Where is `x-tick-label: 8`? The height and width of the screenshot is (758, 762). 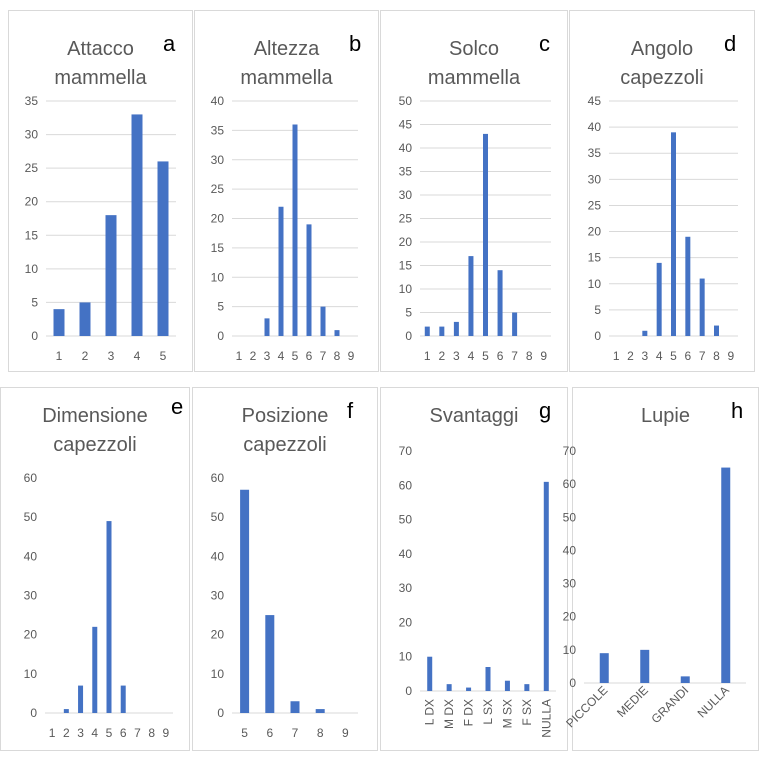 x-tick-label: 8 is located at coordinates (151, 733).